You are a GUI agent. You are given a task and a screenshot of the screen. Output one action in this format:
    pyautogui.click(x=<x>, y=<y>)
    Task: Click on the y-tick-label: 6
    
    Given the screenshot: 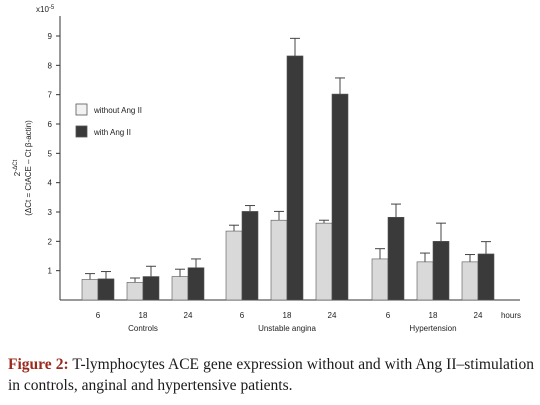 What is the action you would take?
    pyautogui.click(x=50, y=124)
    